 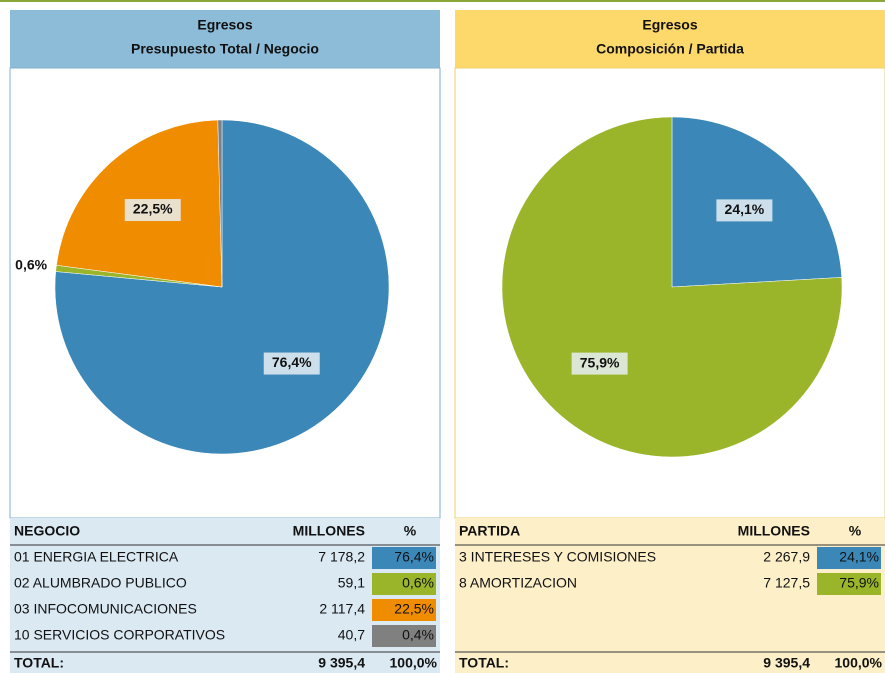 What do you see at coordinates (518, 583) in the screenshot?
I see `row-label: 8 AMORTIZACION` at bounding box center [518, 583].